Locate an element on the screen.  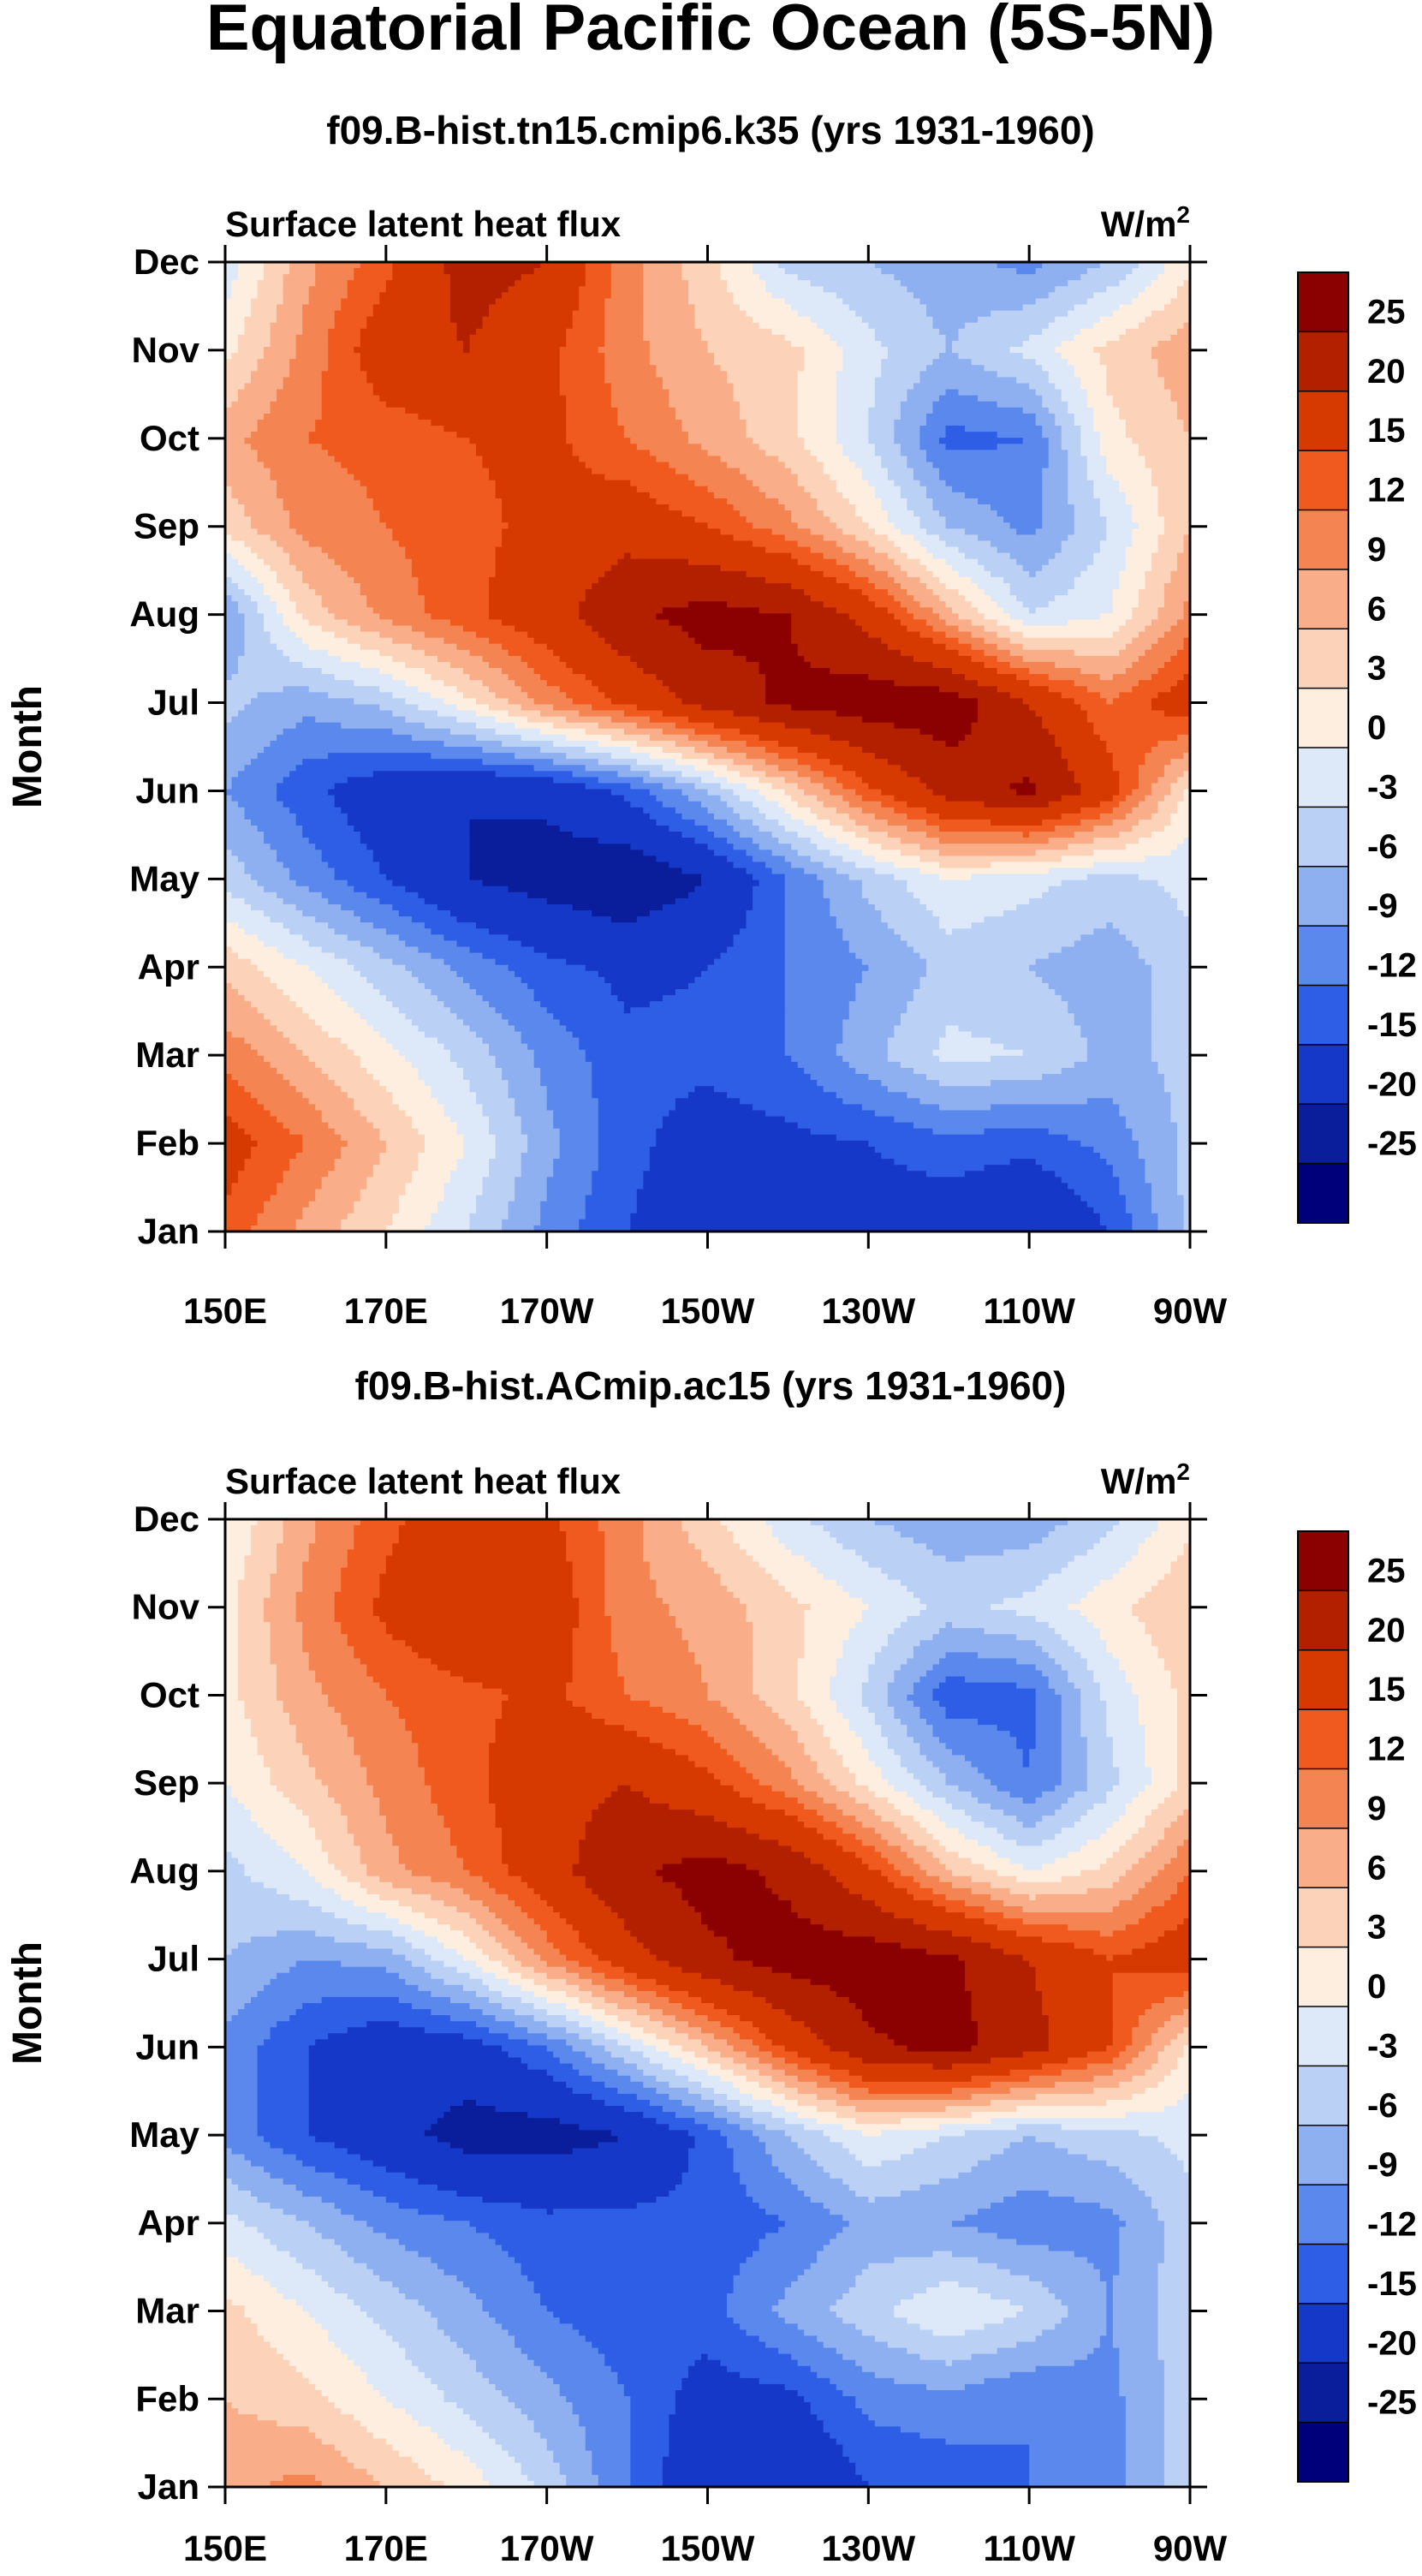
units-sup: 2 is located at coordinates (1183, 1471).